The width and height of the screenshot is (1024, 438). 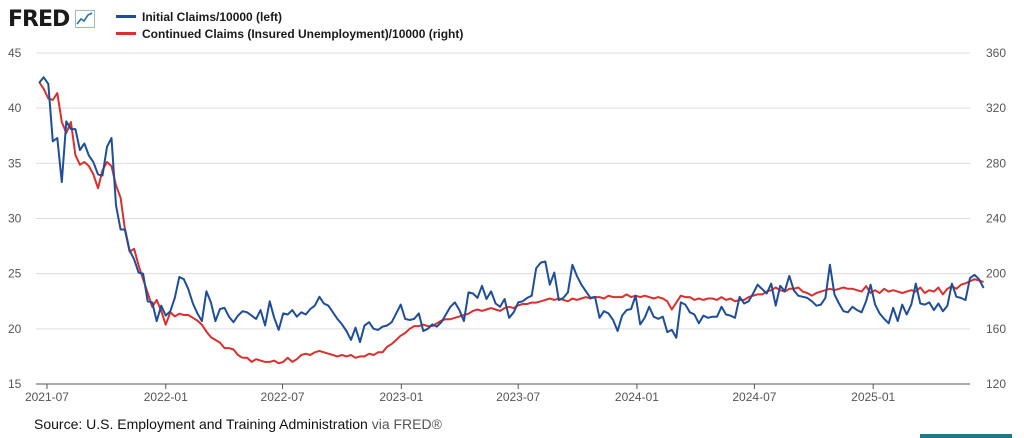 What do you see at coordinates (518, 397) in the screenshot?
I see `x-tick-label: 2023-07` at bounding box center [518, 397].